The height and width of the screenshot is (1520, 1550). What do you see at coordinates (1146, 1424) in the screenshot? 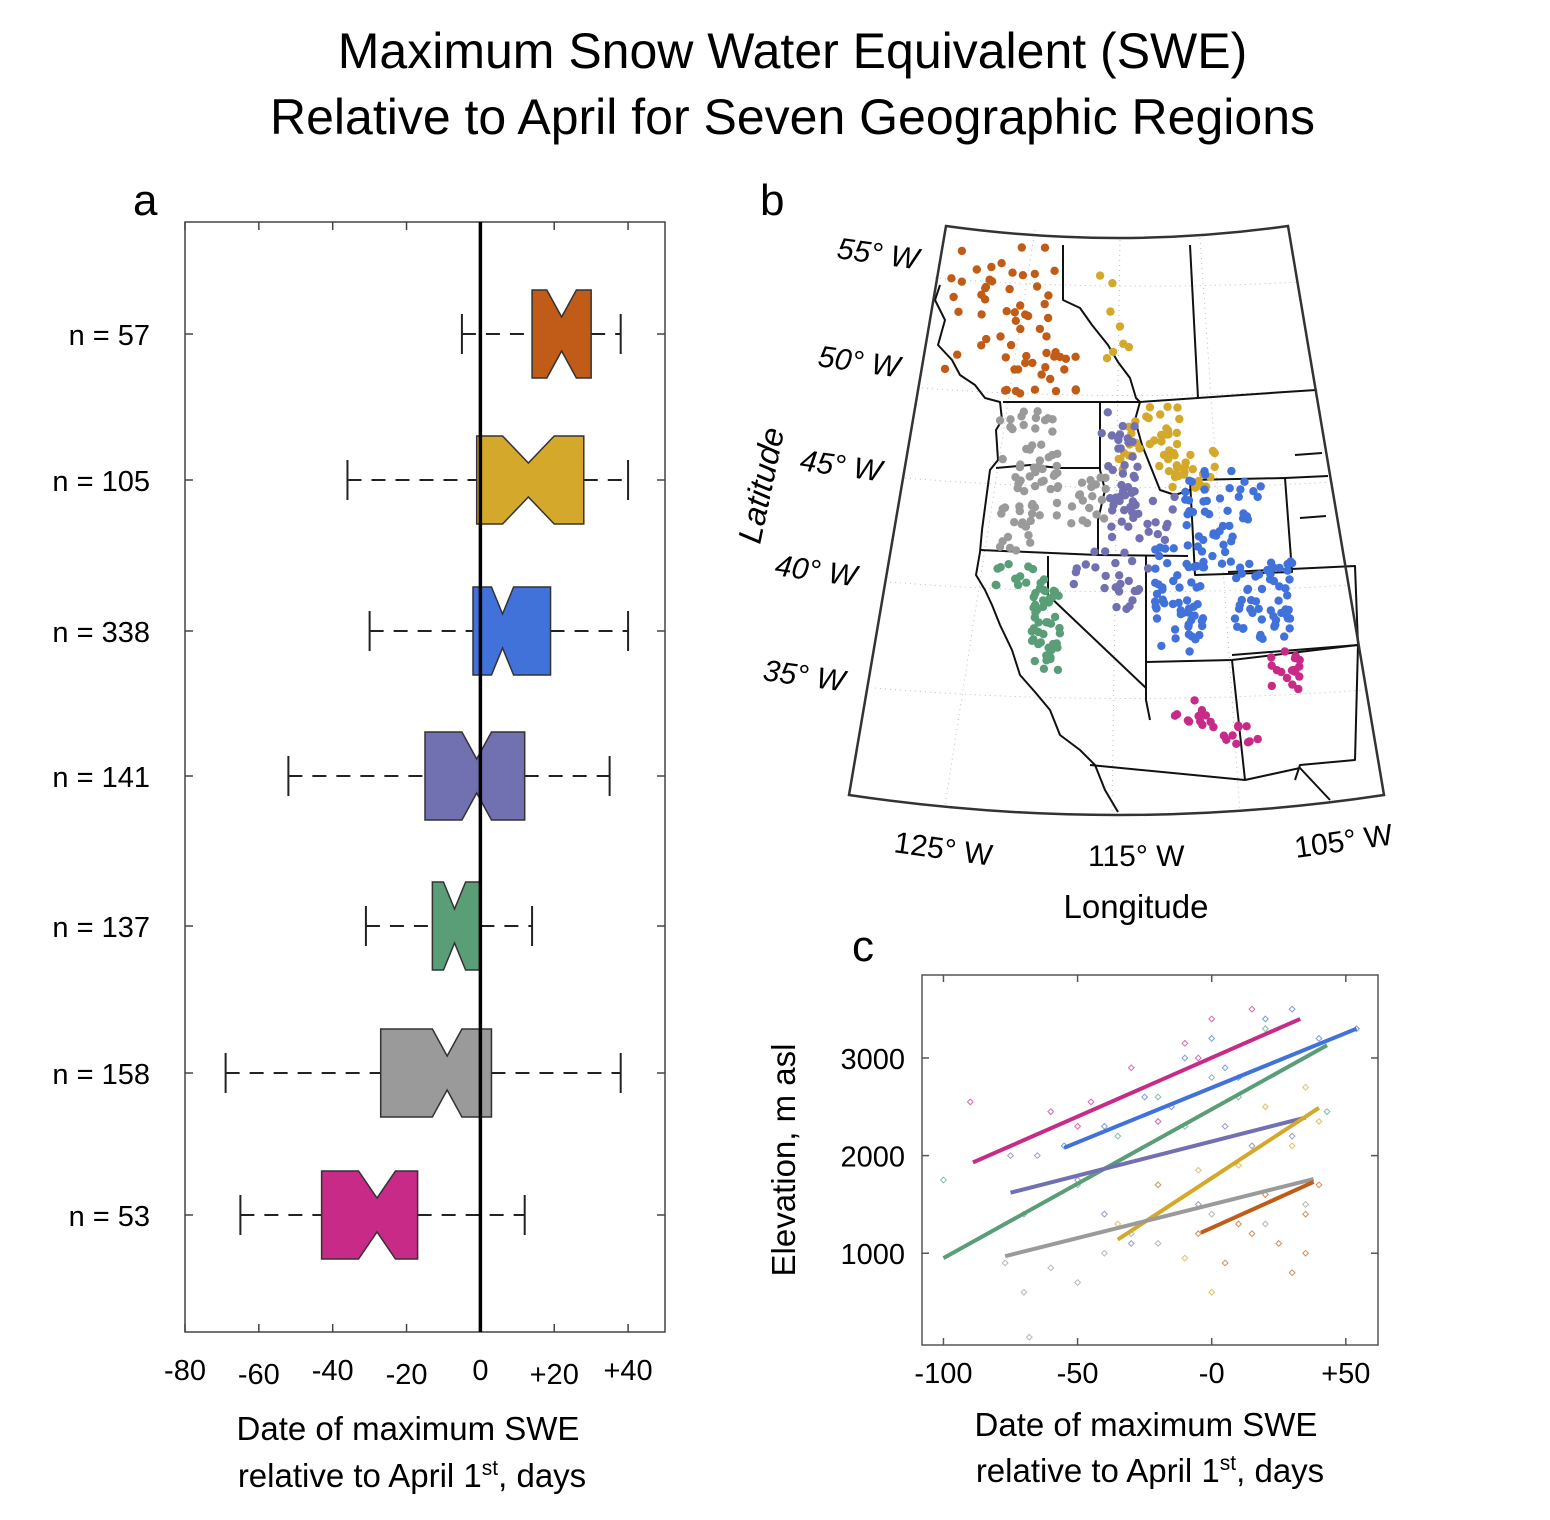
I see `panel-c-xlabel-line1: Date of maximum SWE` at bounding box center [1146, 1424].